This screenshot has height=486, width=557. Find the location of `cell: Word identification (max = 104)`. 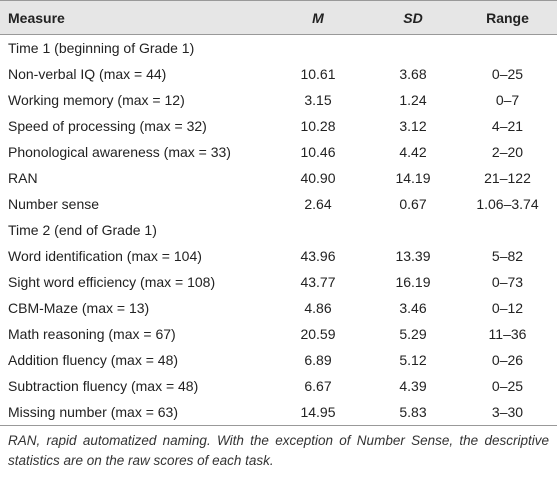

cell: Word identification (max = 104) is located at coordinates (105, 256).